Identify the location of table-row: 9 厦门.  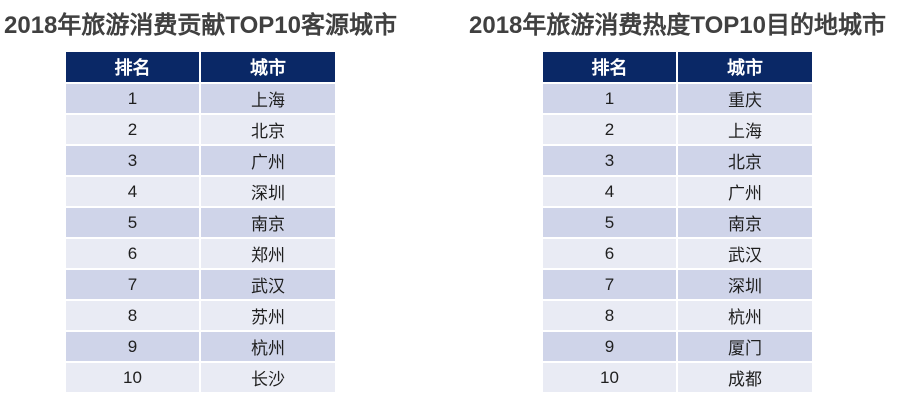
(677, 346).